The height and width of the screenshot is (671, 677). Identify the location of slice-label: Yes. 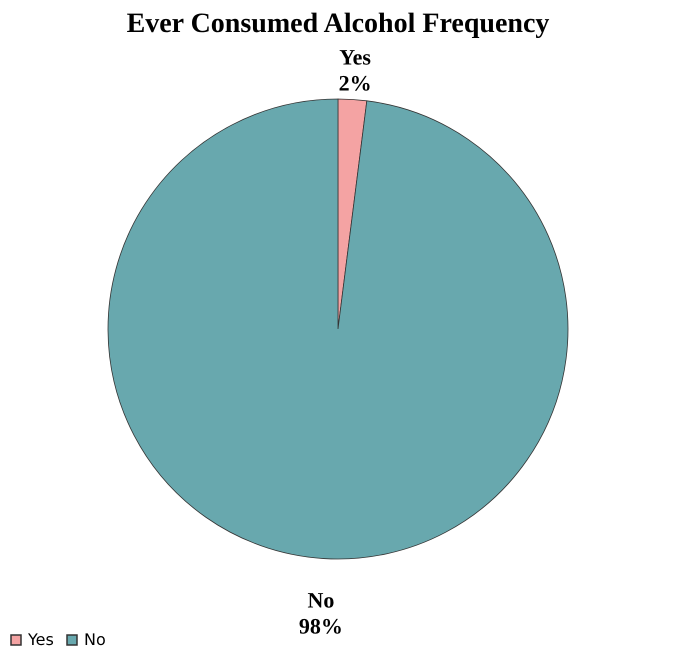
(355, 57).